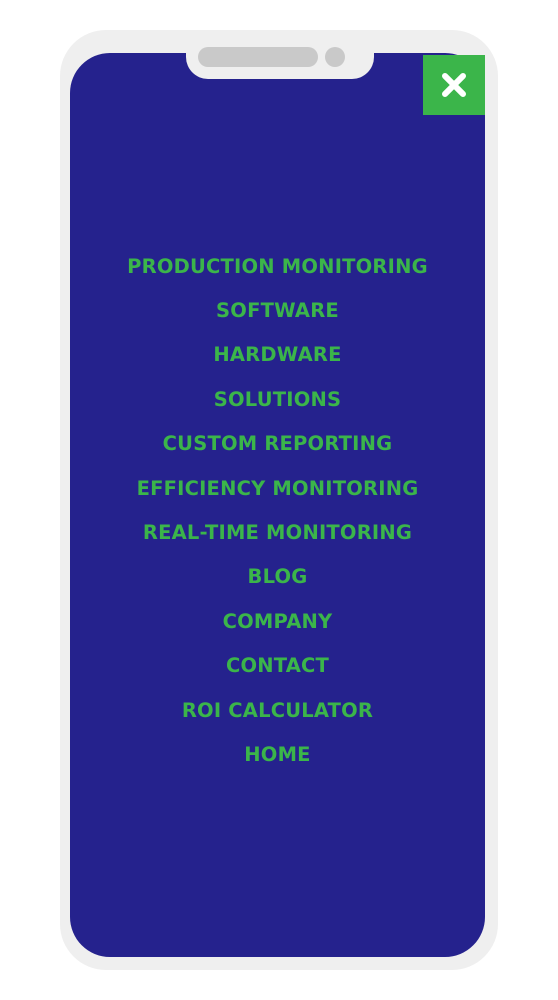 Image resolution: width=558 pixels, height=1000 pixels. I want to click on menu-link-solutions: SOLUTIONS, so click(277, 399).